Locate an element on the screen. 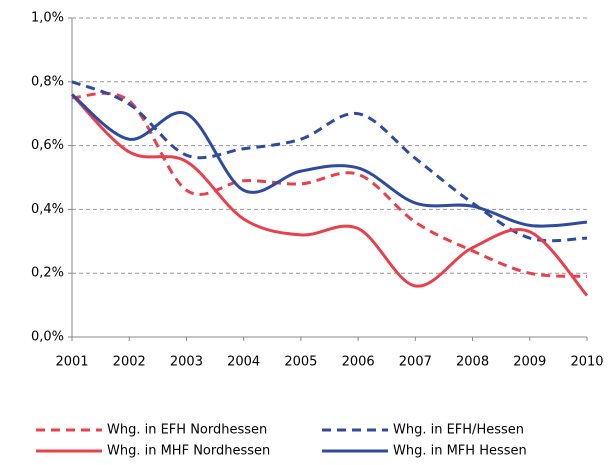 The image size is (615, 465). y-tick-label: 1,0% is located at coordinates (47, 18).